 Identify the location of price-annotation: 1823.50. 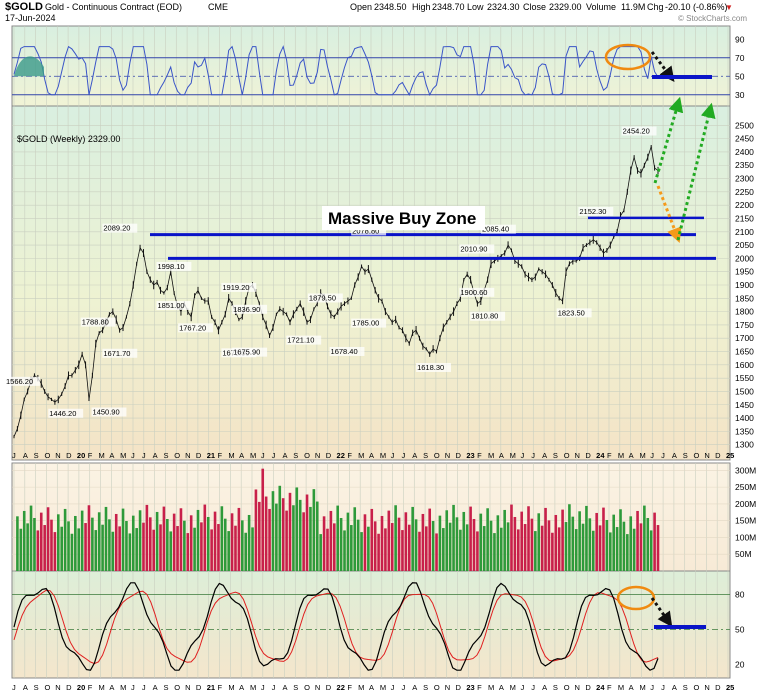
(571, 312).